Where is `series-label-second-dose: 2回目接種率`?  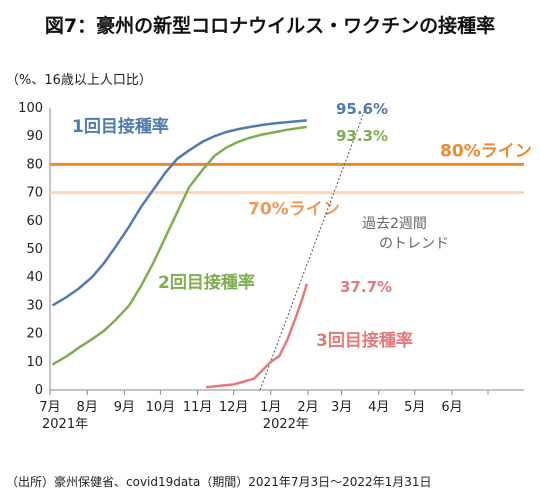
series-label-second-dose: 2回目接種率 is located at coordinates (206, 282).